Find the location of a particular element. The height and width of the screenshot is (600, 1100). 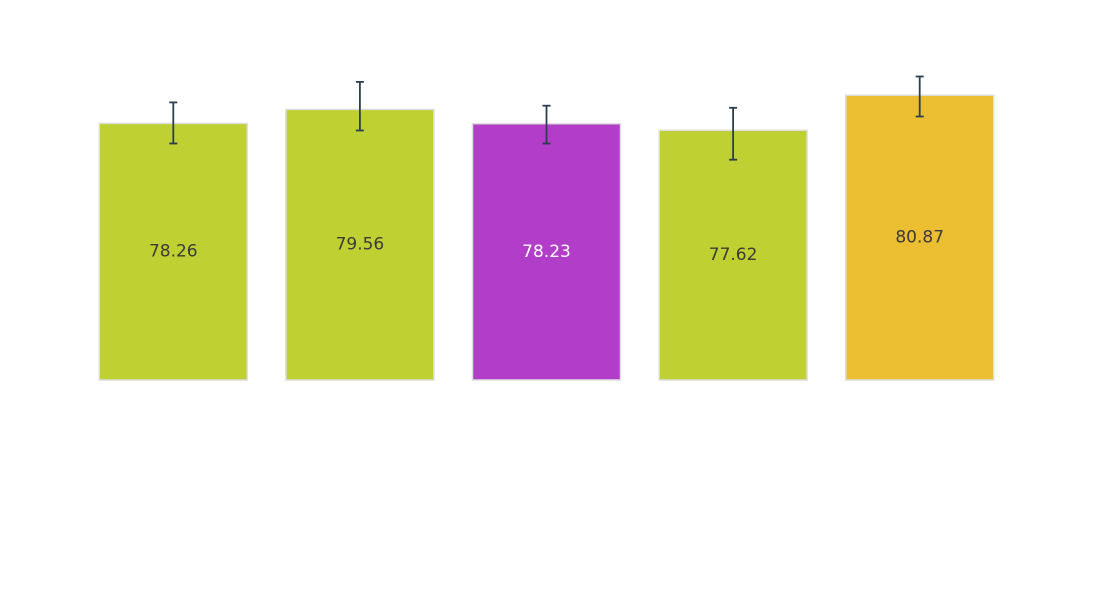

value-labels-group: 78.26 79.56 78.23 77.62 80.87 is located at coordinates (546, 247).